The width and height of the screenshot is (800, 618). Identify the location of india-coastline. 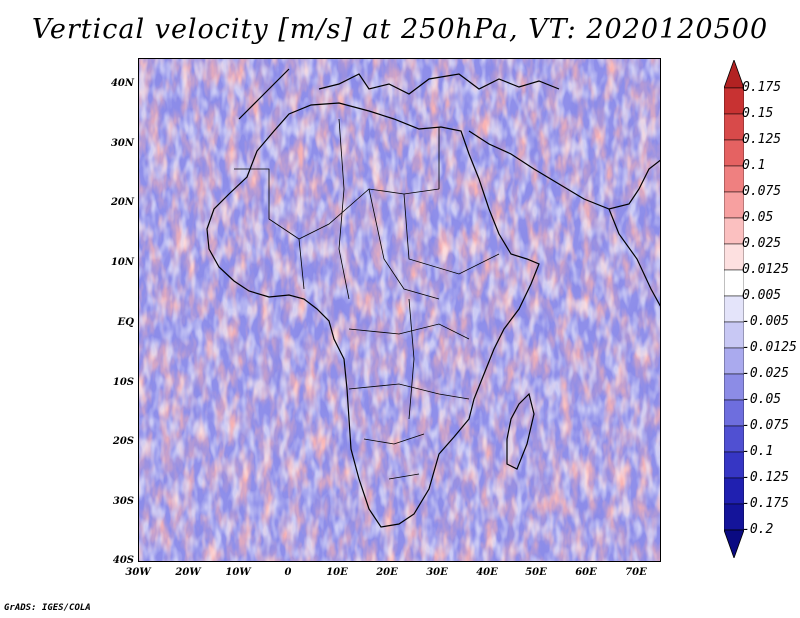
(634, 257).